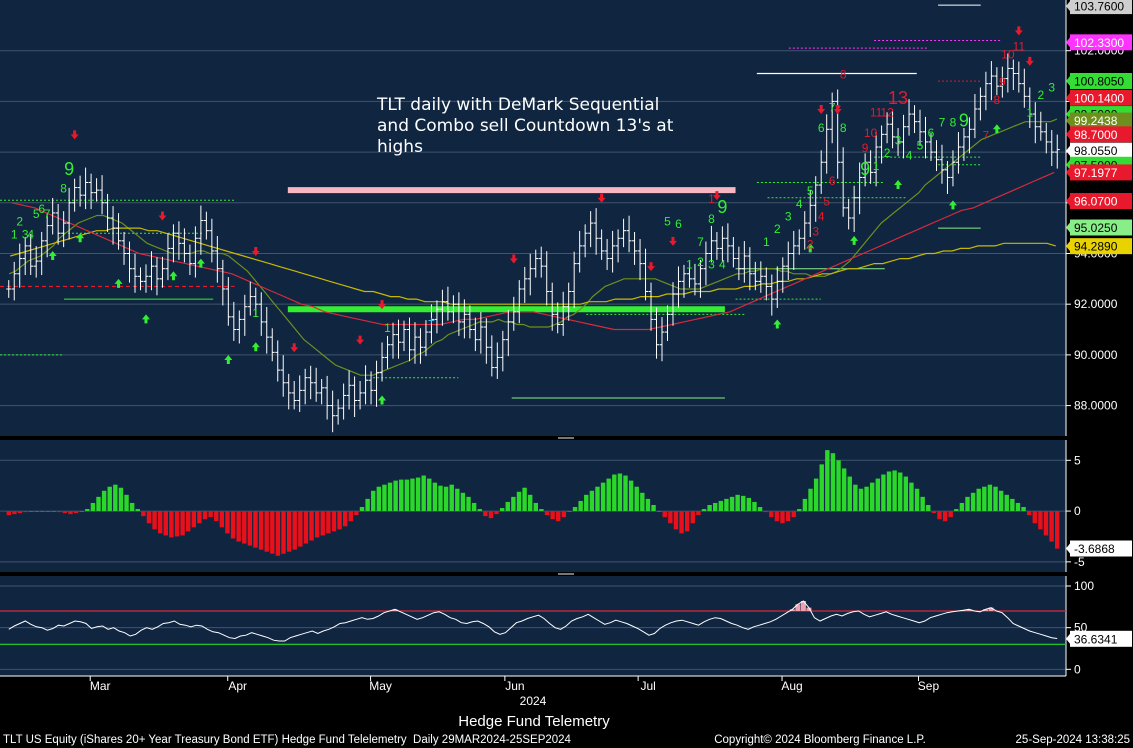  I want to click on demark-count: 3, so click(898, 140).